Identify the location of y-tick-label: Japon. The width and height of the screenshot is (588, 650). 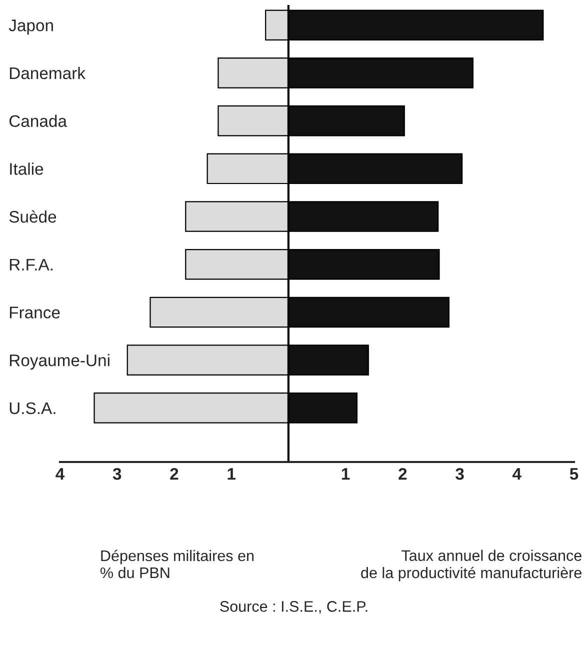
(30, 27).